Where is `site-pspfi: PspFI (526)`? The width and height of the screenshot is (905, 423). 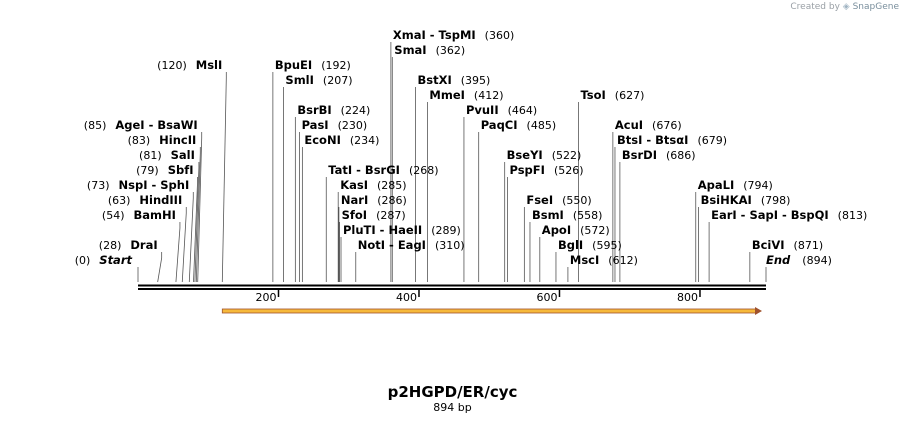
site-pspfi: PspFI (526) is located at coordinates (546, 170).